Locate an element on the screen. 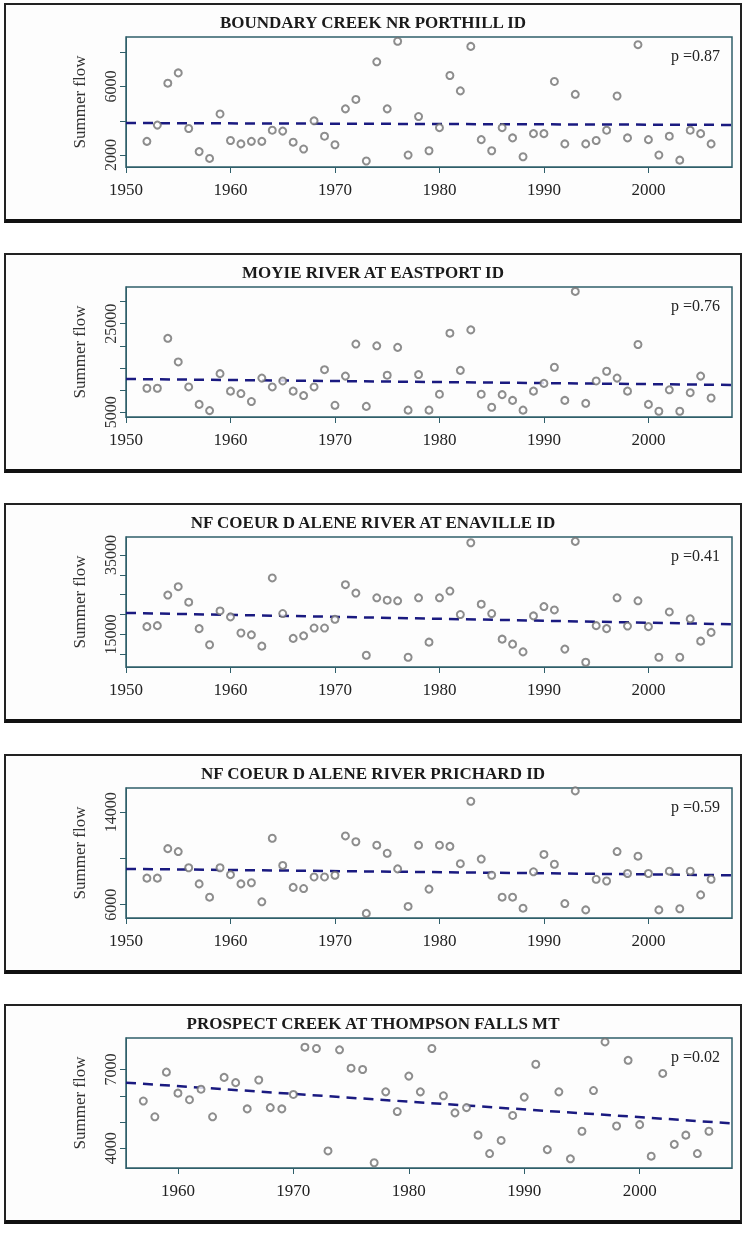  annotation: p =0.76 is located at coordinates (695, 305).